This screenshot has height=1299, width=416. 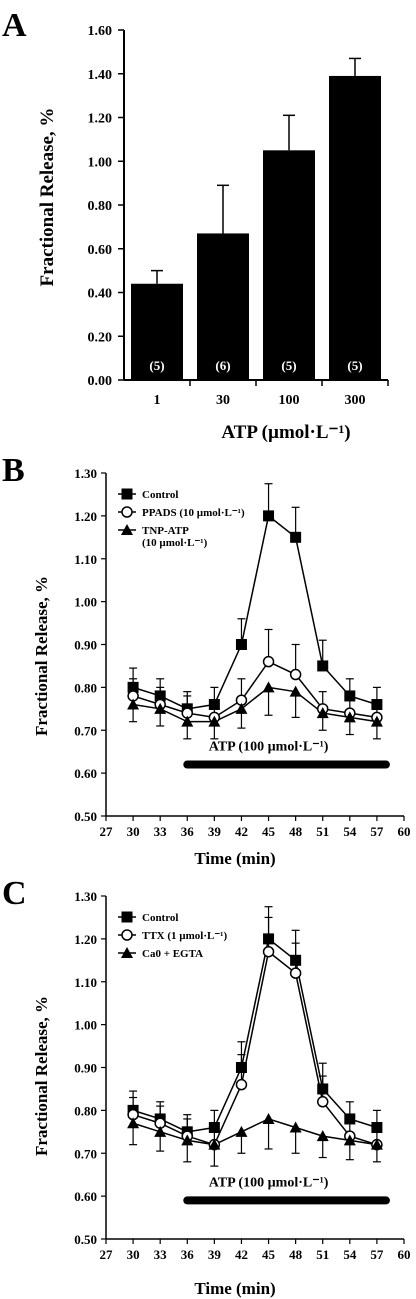 I want to click on x-tick-label-b: 45, so click(x=269, y=831).